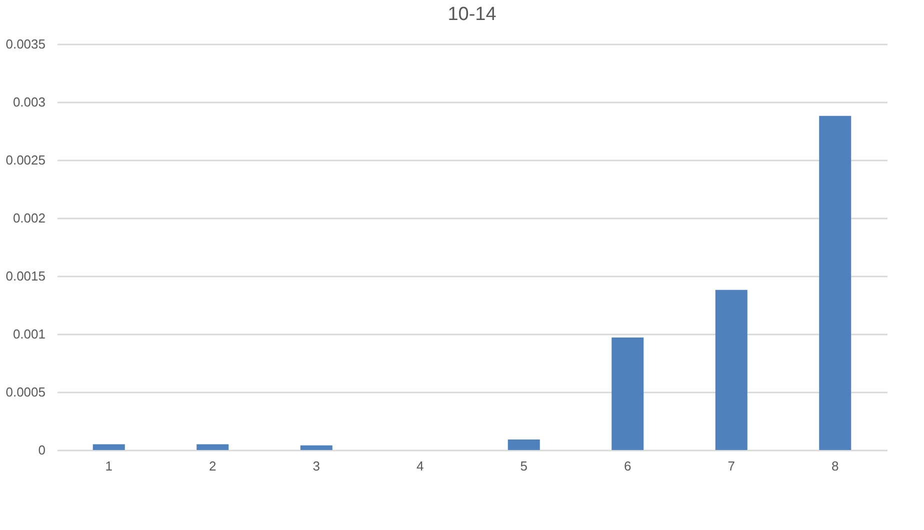 The height and width of the screenshot is (530, 924). What do you see at coordinates (108, 466) in the screenshot?
I see `x-tick-label: 1` at bounding box center [108, 466].